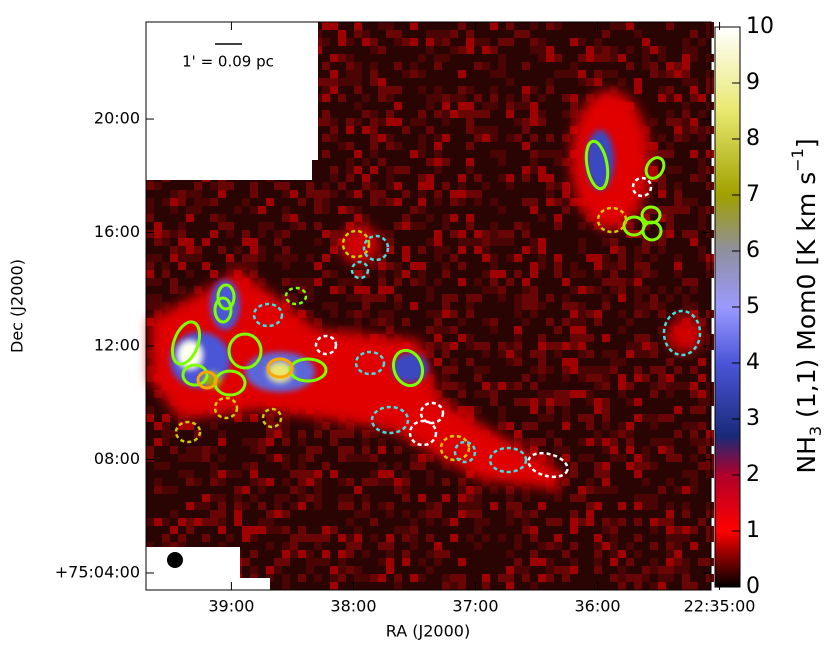 The width and height of the screenshot is (831, 653). I want to click on colorbar-tick-label: 5, so click(753, 306).